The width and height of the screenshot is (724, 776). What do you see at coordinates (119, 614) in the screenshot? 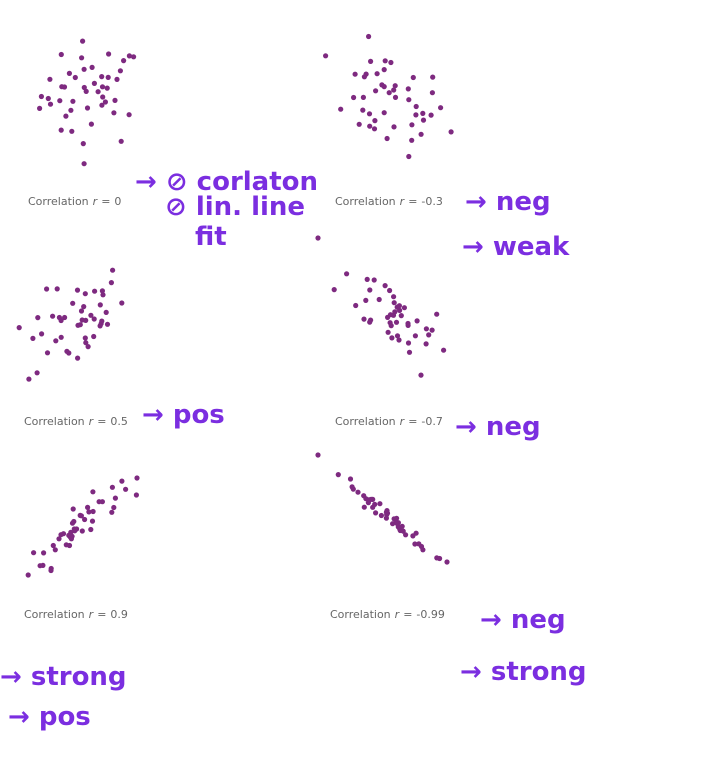
I see `caption-value: 0.9` at bounding box center [119, 614].